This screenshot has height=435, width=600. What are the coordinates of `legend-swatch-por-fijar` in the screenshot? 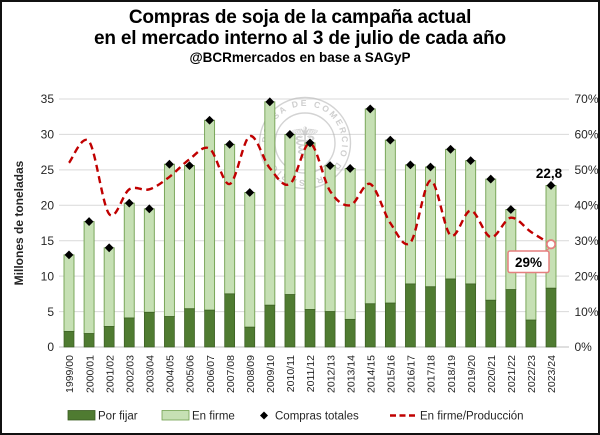 It's located at (81, 415).